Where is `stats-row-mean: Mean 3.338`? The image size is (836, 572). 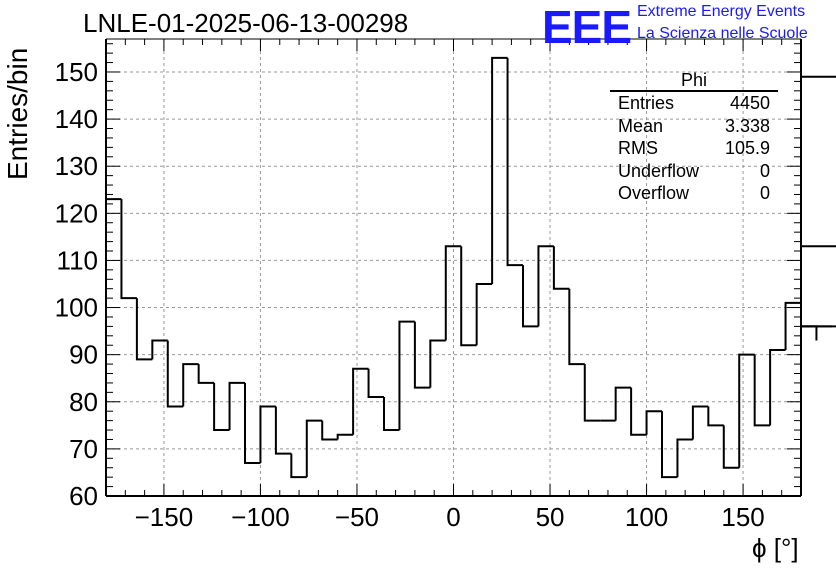 stats-row-mean: Mean 3.338 is located at coordinates (694, 126).